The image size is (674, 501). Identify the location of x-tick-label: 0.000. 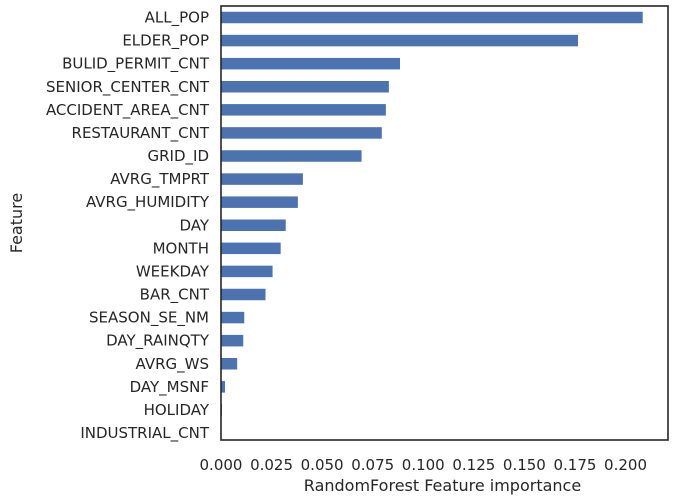
(221, 465).